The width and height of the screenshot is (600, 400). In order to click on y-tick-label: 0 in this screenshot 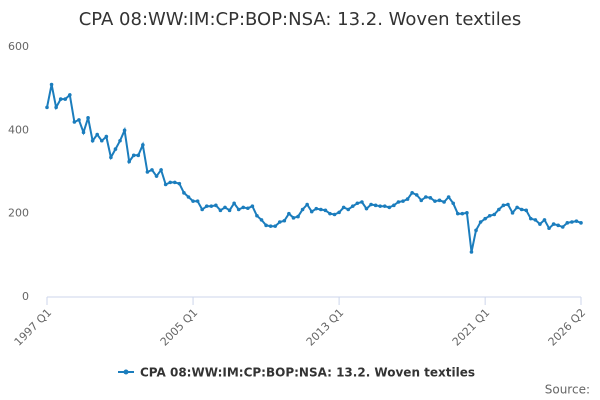, I will do `click(25, 296)`.